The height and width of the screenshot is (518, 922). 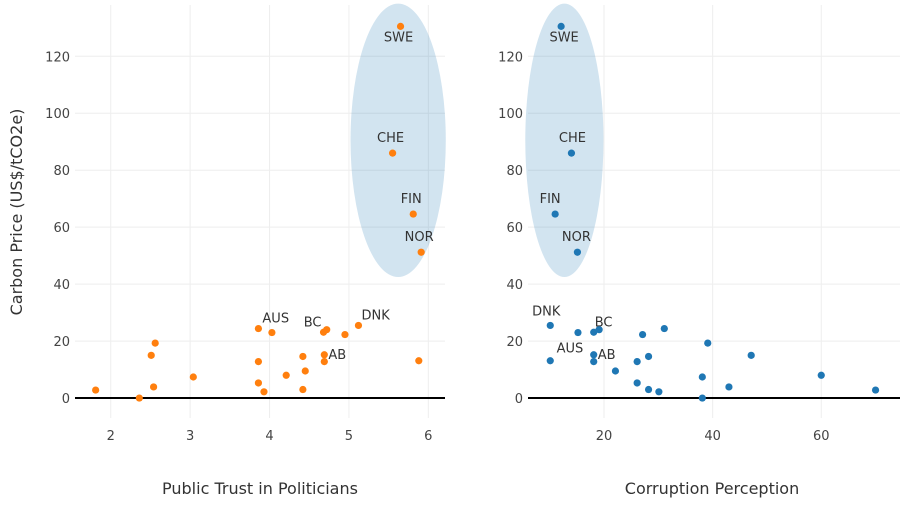 I want to click on x-tick-label: 6, so click(x=428, y=436).